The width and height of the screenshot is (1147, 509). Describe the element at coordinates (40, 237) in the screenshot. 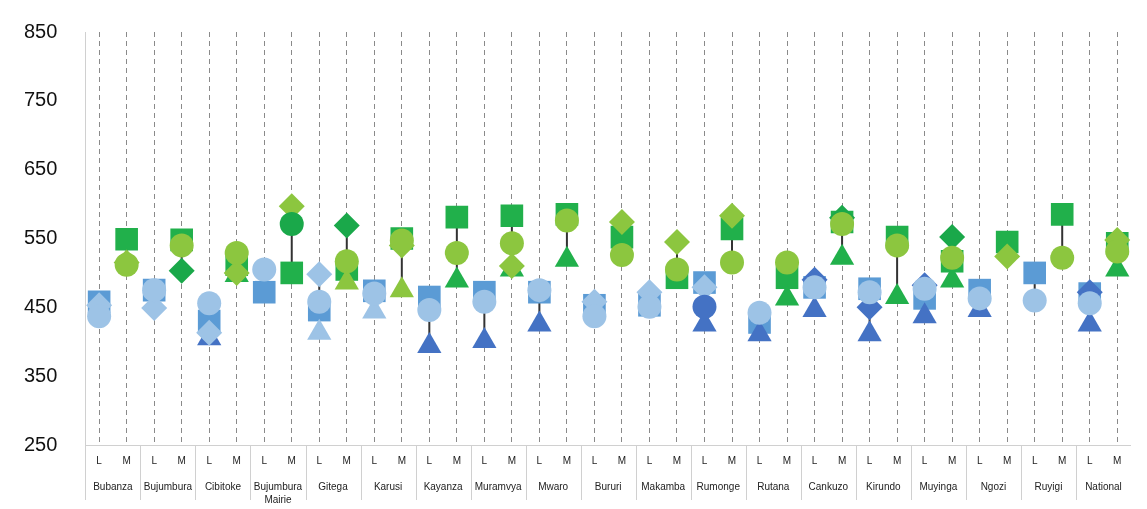

I see `y-tick-label: 550` at that location.